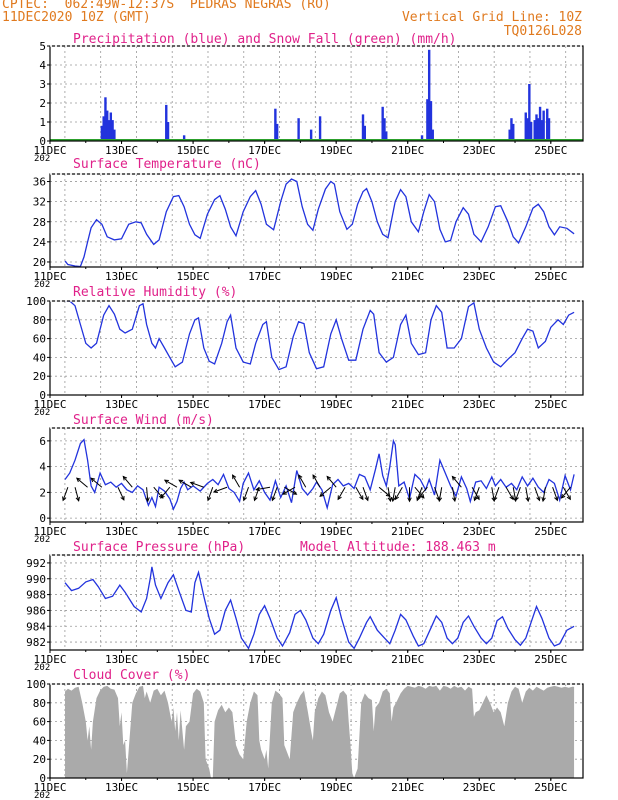  I want to click on y-tick-label: 3, so click(42, 84).